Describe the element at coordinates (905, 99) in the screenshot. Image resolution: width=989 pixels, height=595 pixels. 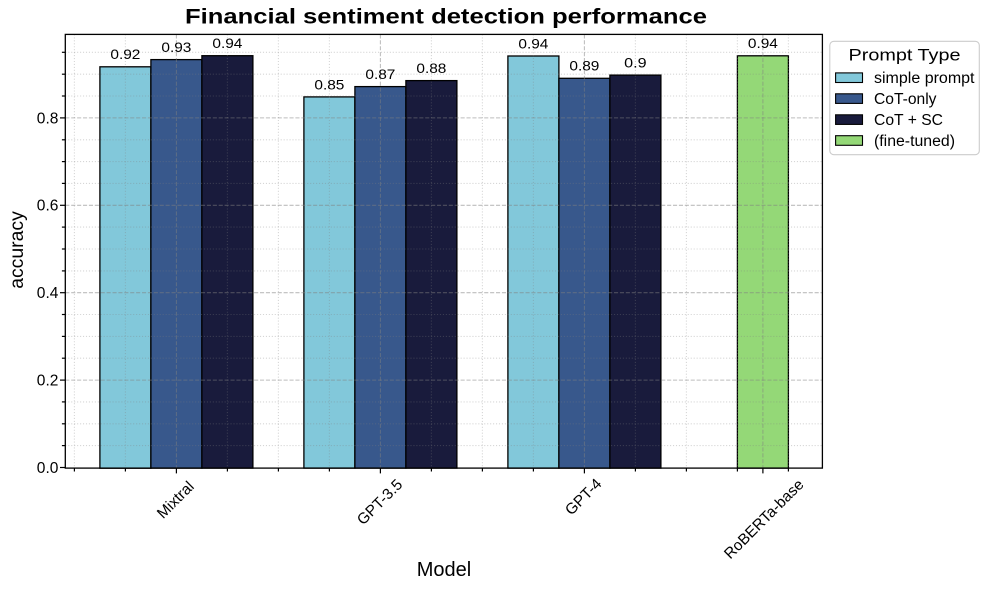
I see `svg-text: CoT-only` at that location.